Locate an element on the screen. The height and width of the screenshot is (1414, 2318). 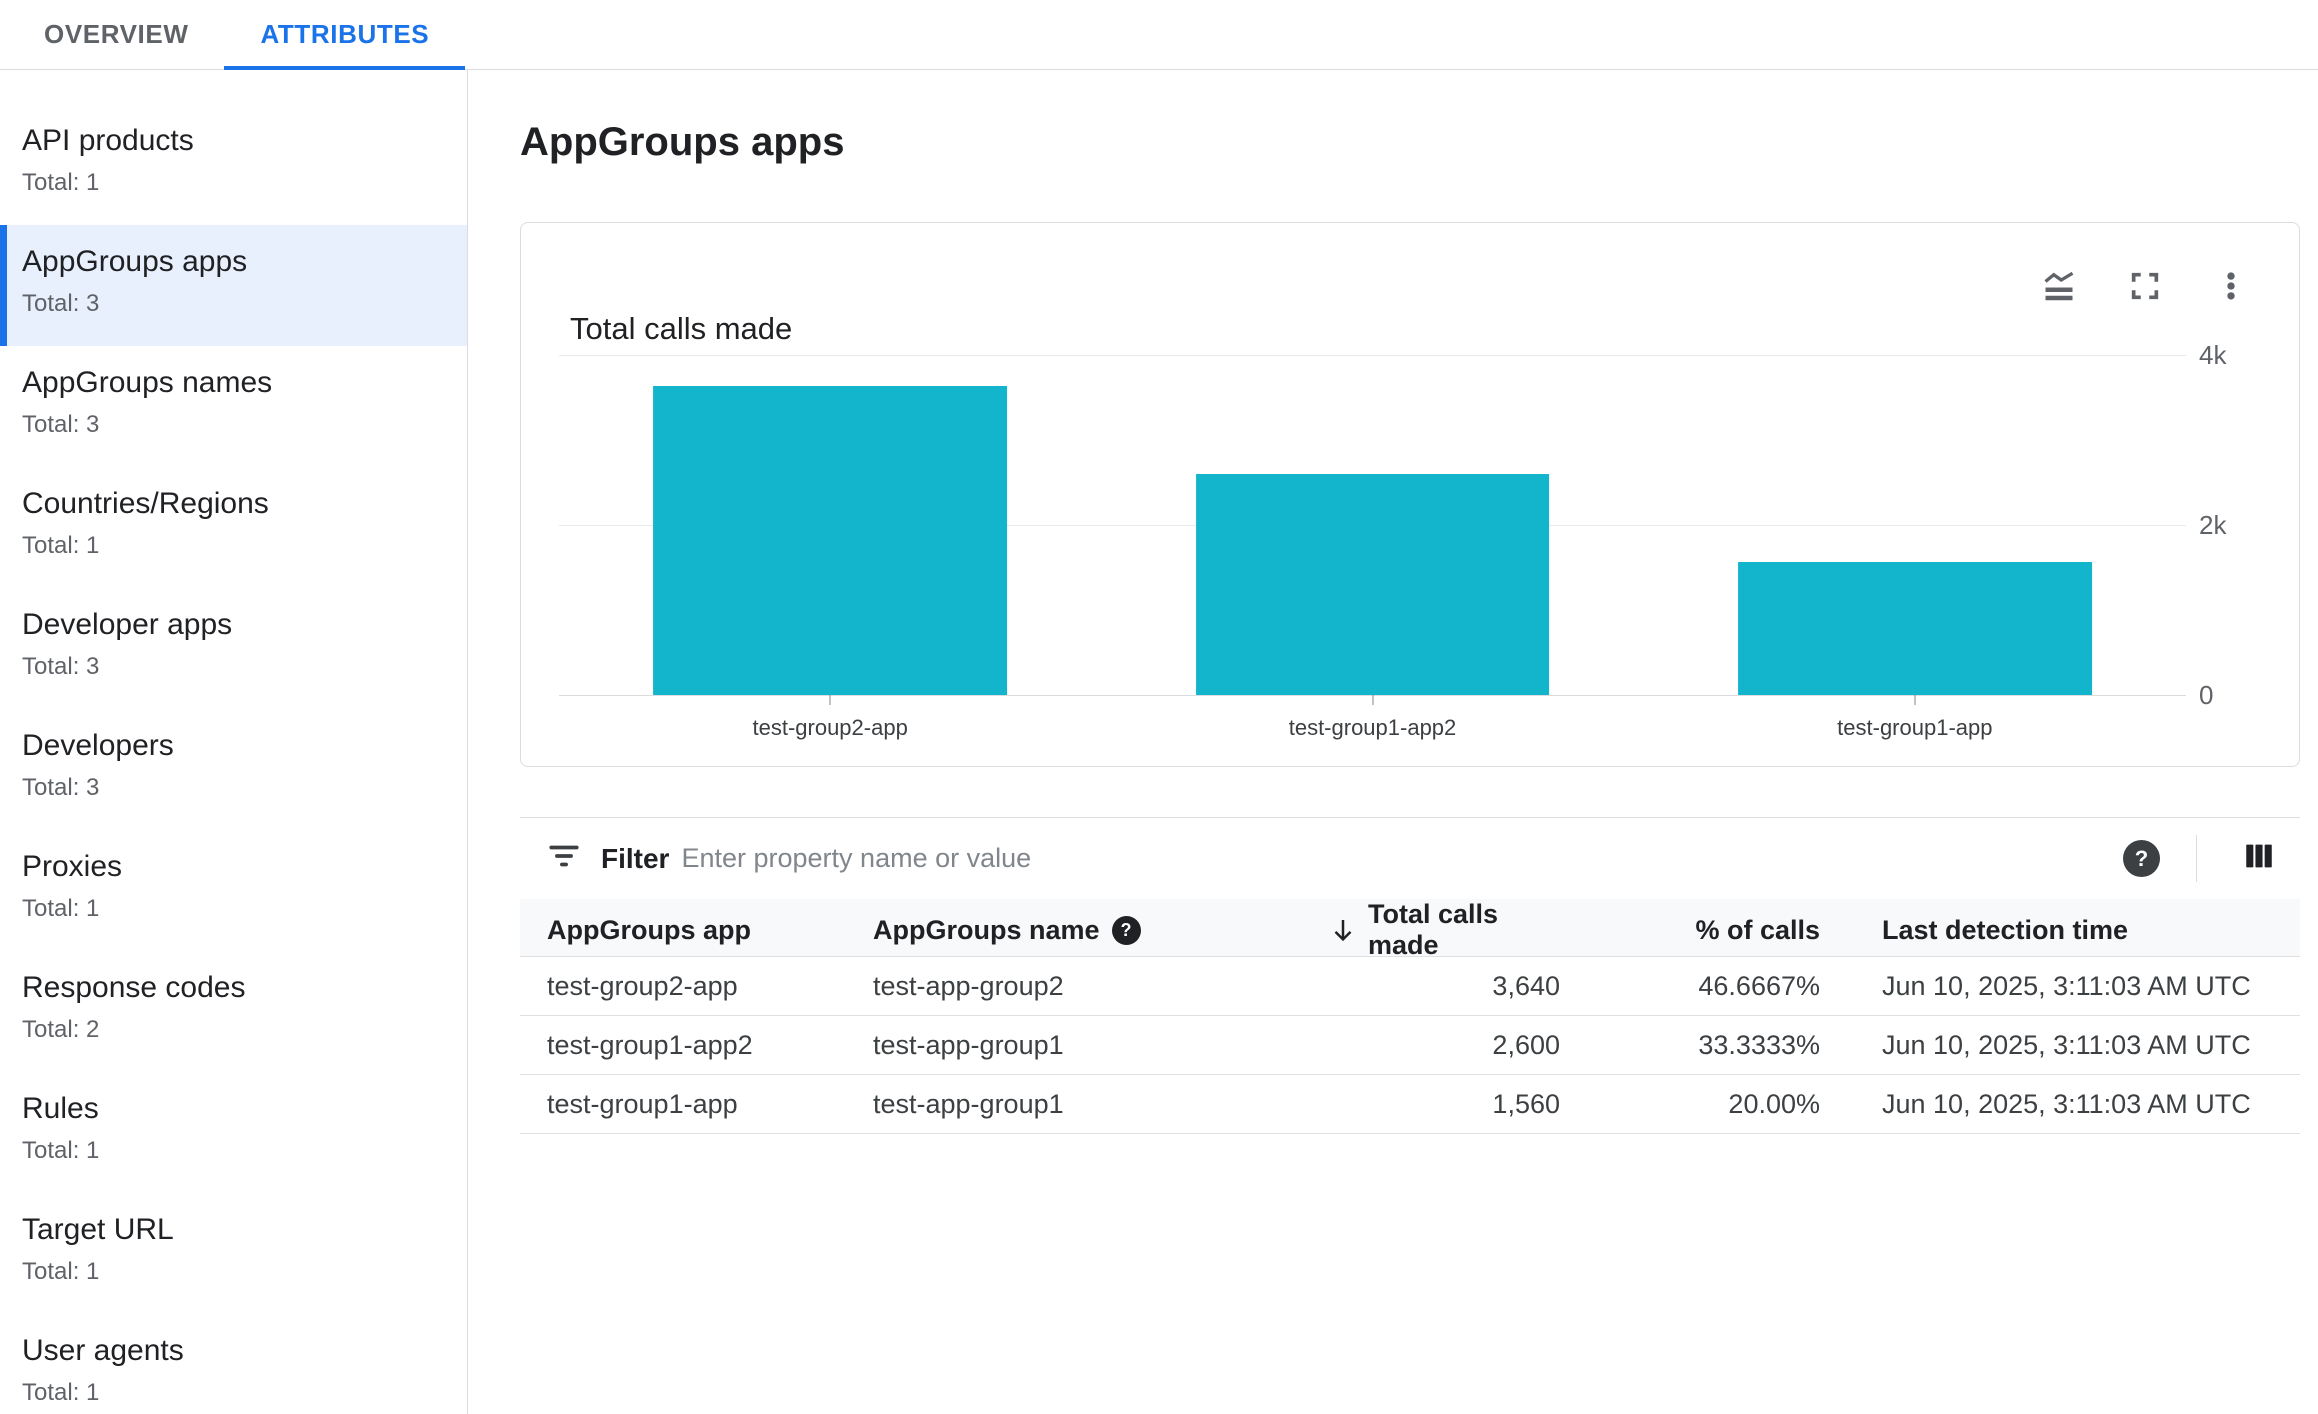
sidebar-item: Developers Total: 3 is located at coordinates (233, 769).